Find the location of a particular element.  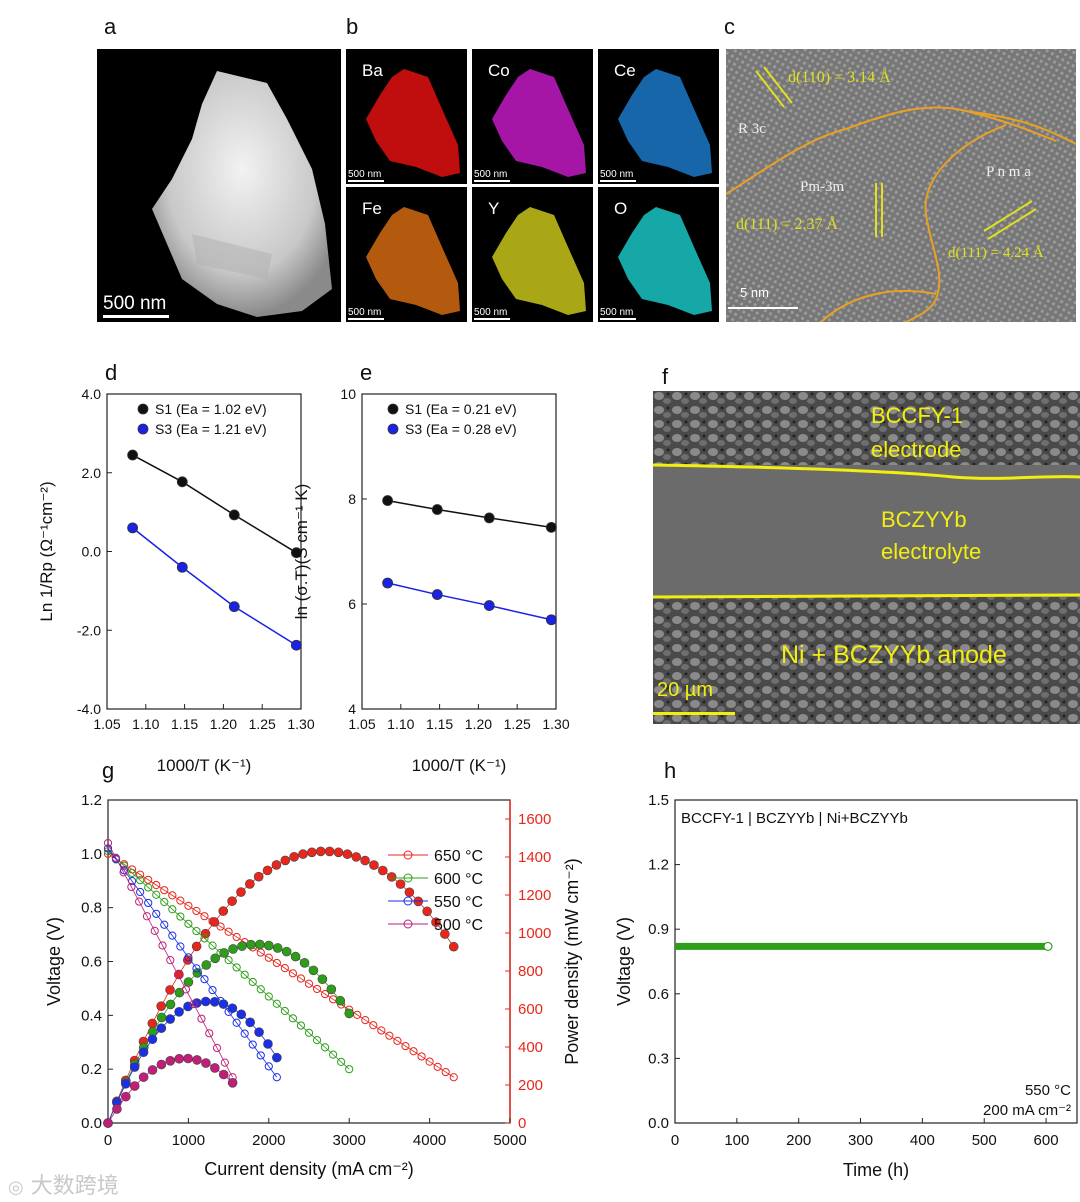

annotation-temperature: 550 °C is located at coordinates (1048, 1090).